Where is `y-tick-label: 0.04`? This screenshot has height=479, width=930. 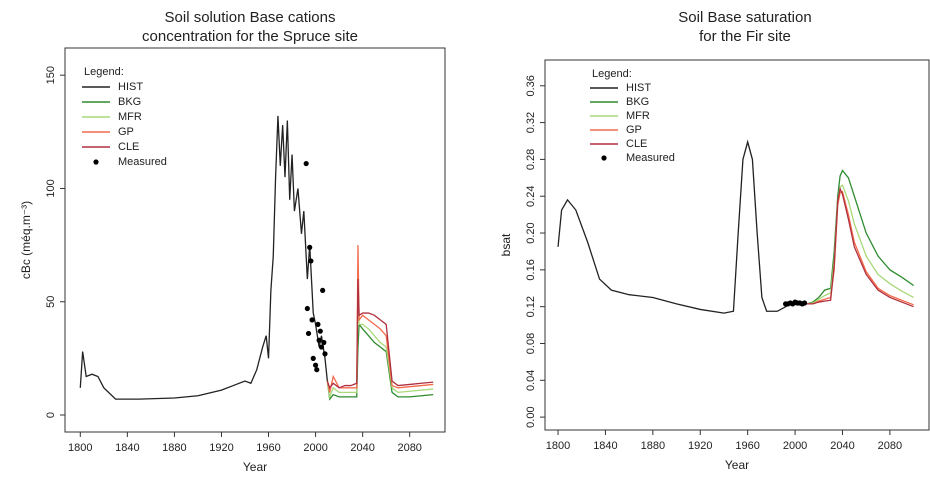
y-tick-label: 0.04 is located at coordinates (531, 380).